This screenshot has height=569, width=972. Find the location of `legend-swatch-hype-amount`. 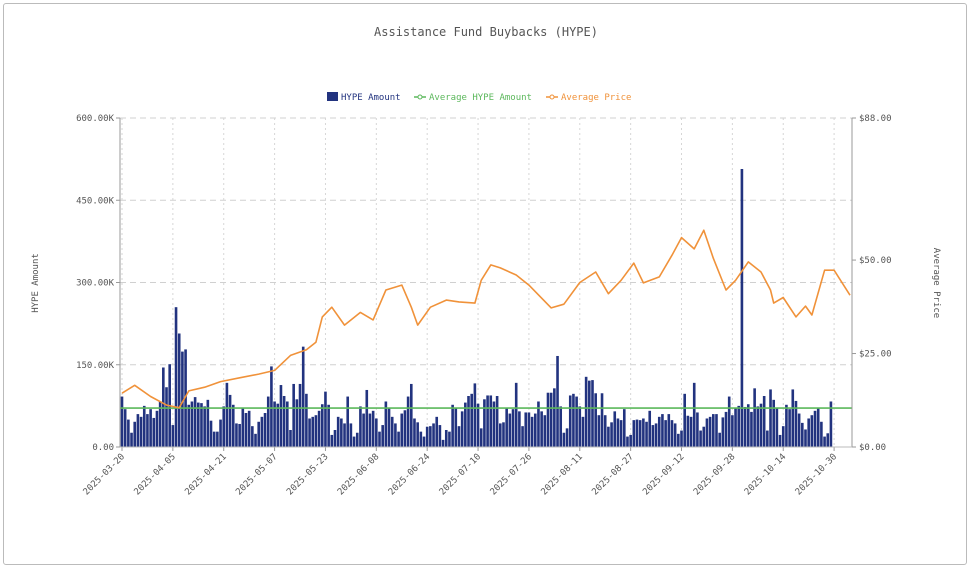

legend-swatch-hype-amount is located at coordinates (332, 96).